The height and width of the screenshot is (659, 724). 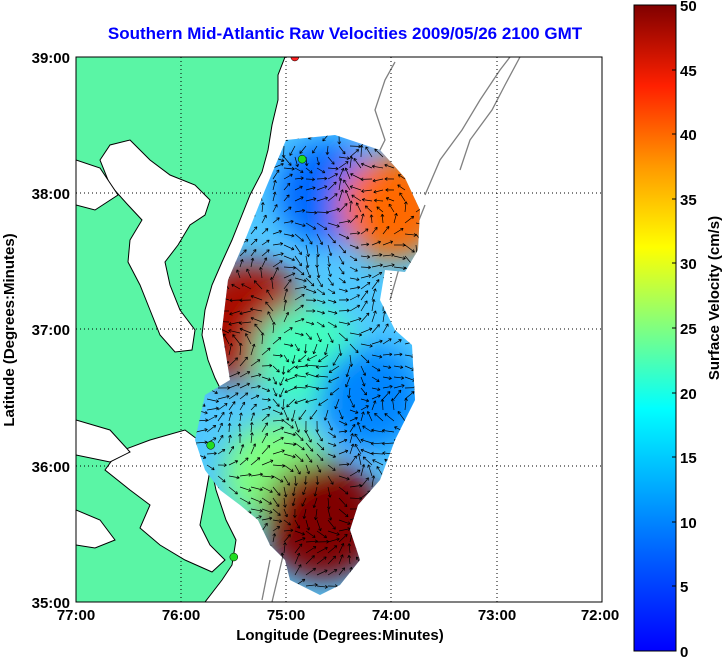 I want to click on y-tick-label: 39:00, so click(x=51, y=58).